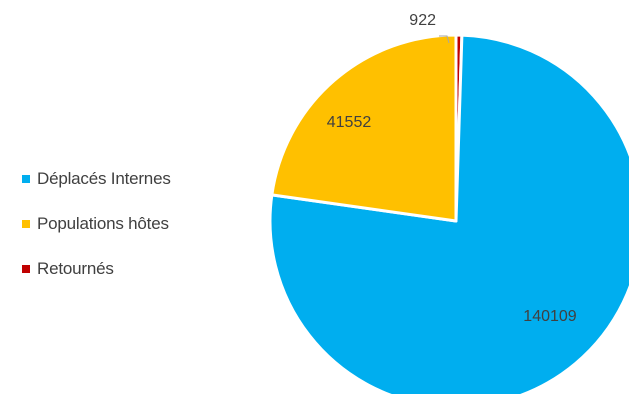 This screenshot has height=394, width=629. What do you see at coordinates (26, 224) in the screenshot?
I see `legend-swatch-populations-hotes` at bounding box center [26, 224].